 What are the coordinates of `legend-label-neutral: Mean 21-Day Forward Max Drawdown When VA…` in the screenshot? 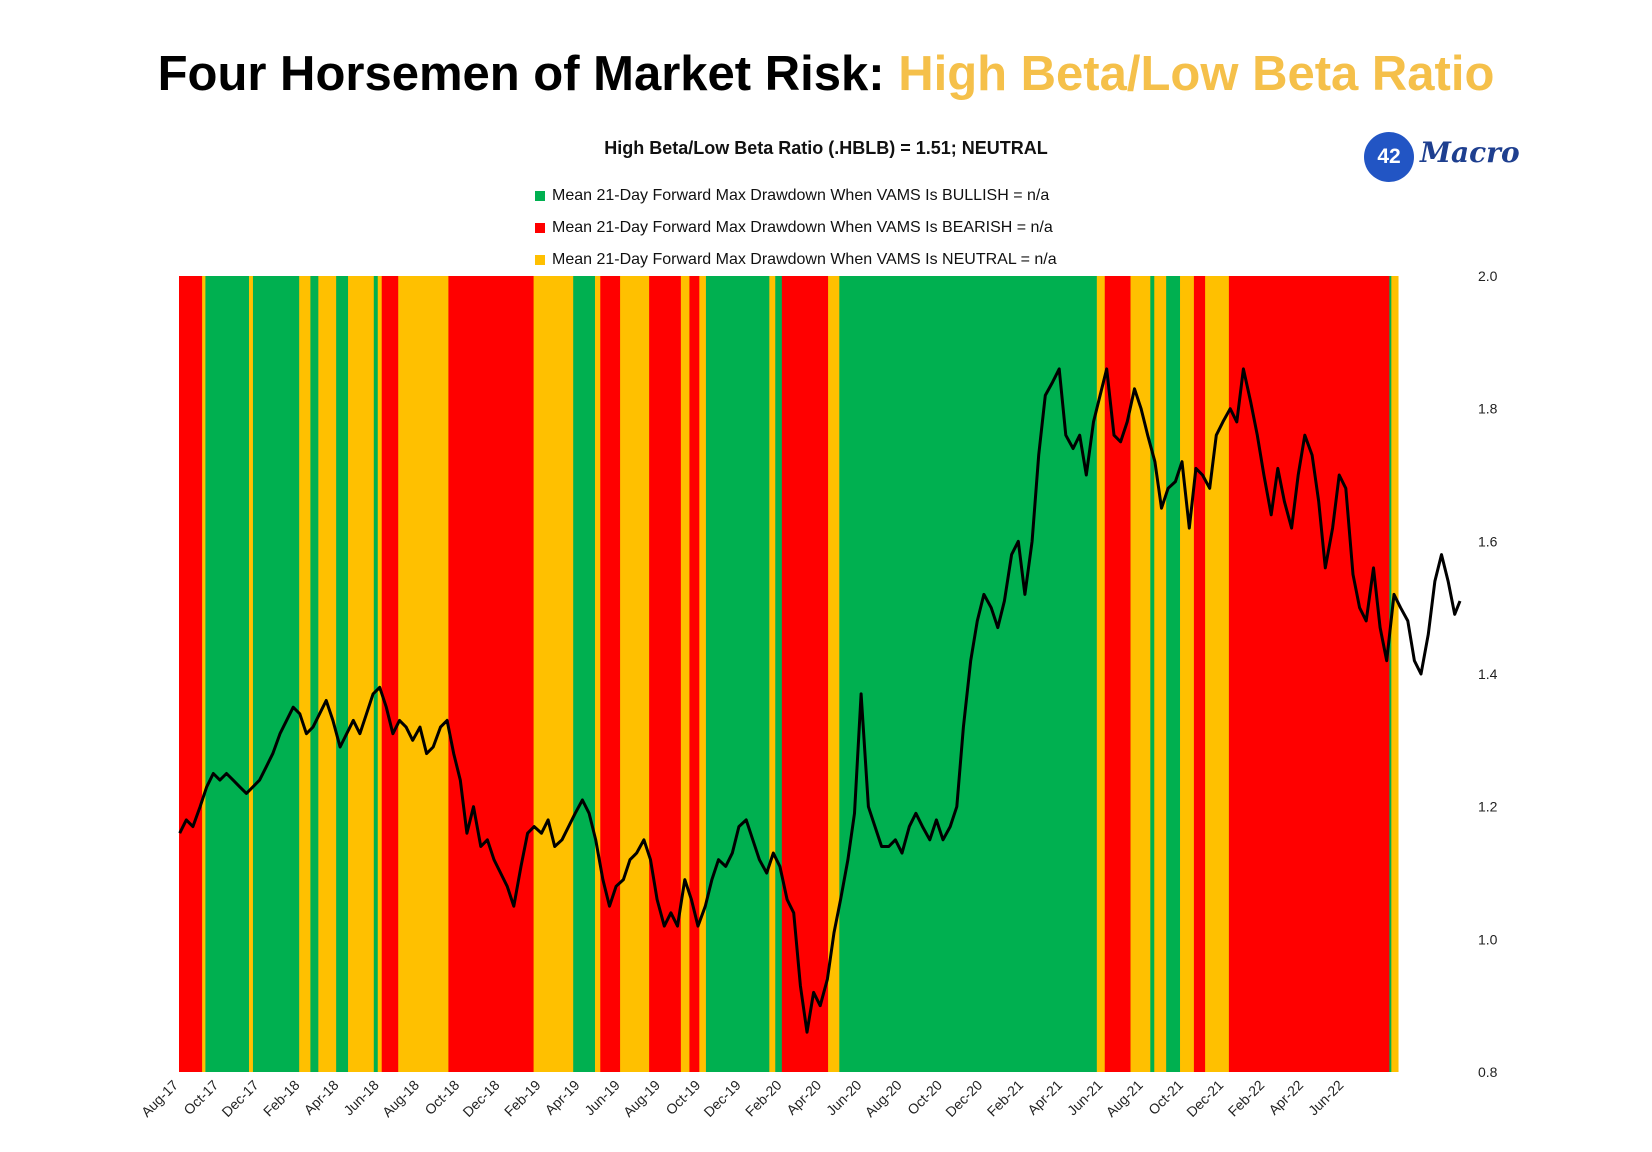 It's located at (804, 259).